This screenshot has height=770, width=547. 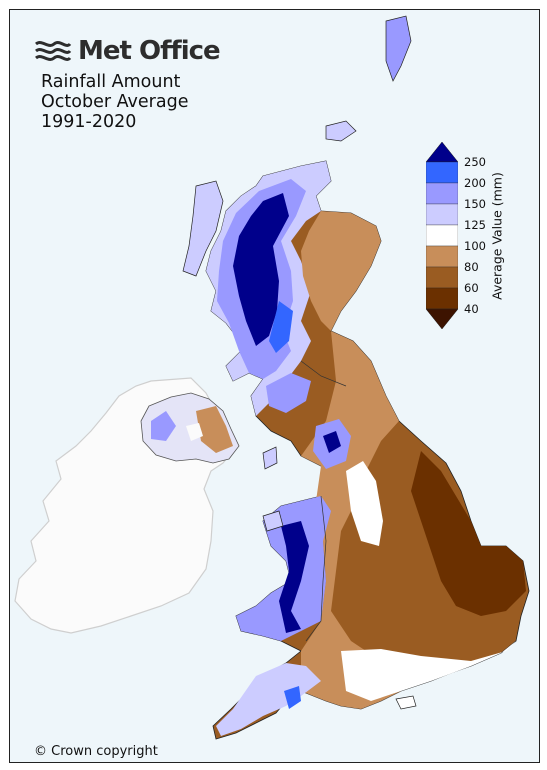 What do you see at coordinates (398, 48) in the screenshot?
I see `shetland` at bounding box center [398, 48].